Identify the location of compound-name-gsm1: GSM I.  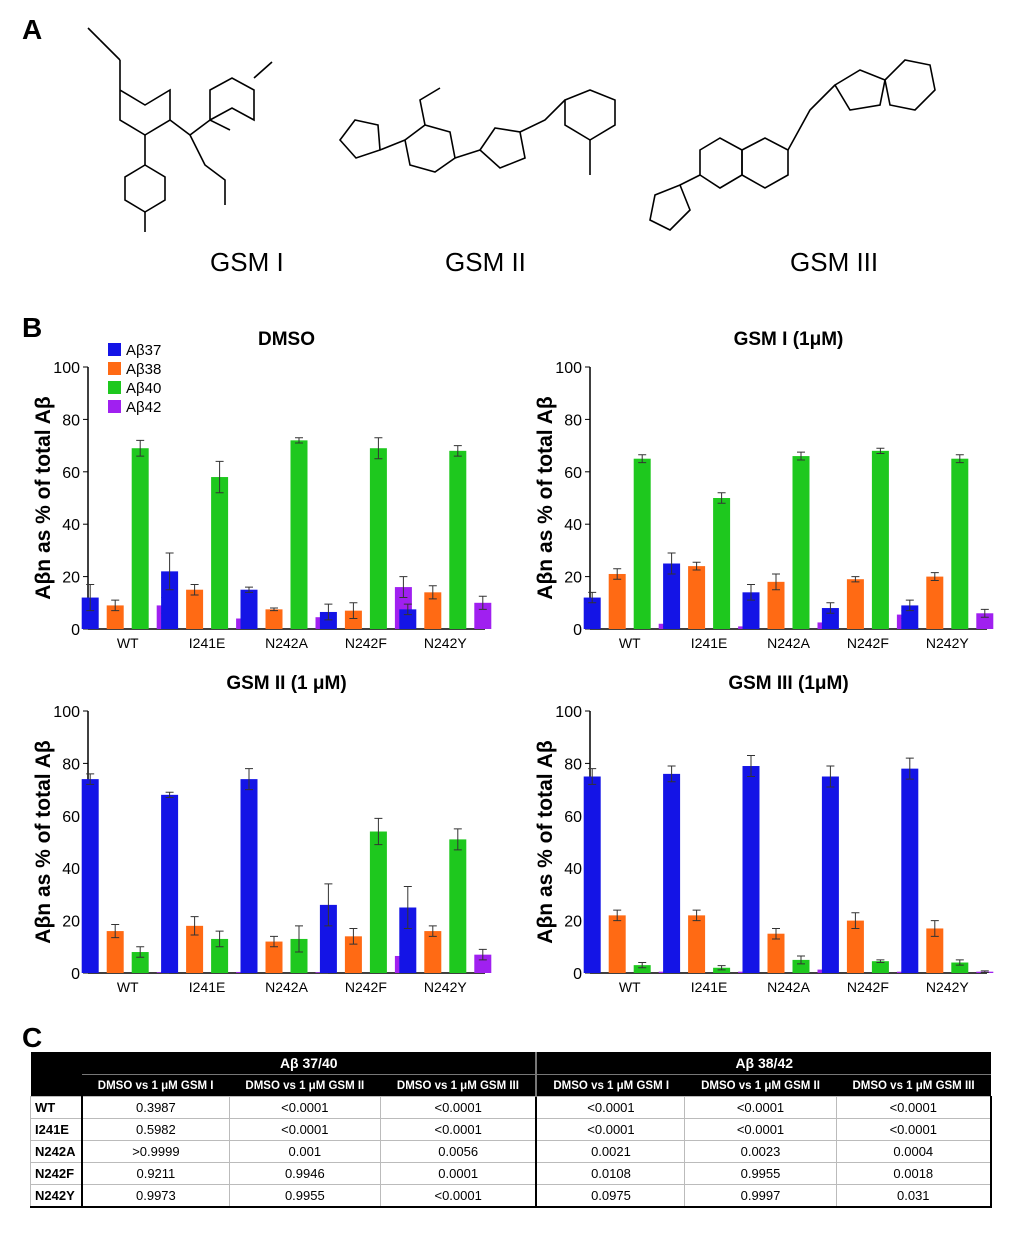
(247, 262).